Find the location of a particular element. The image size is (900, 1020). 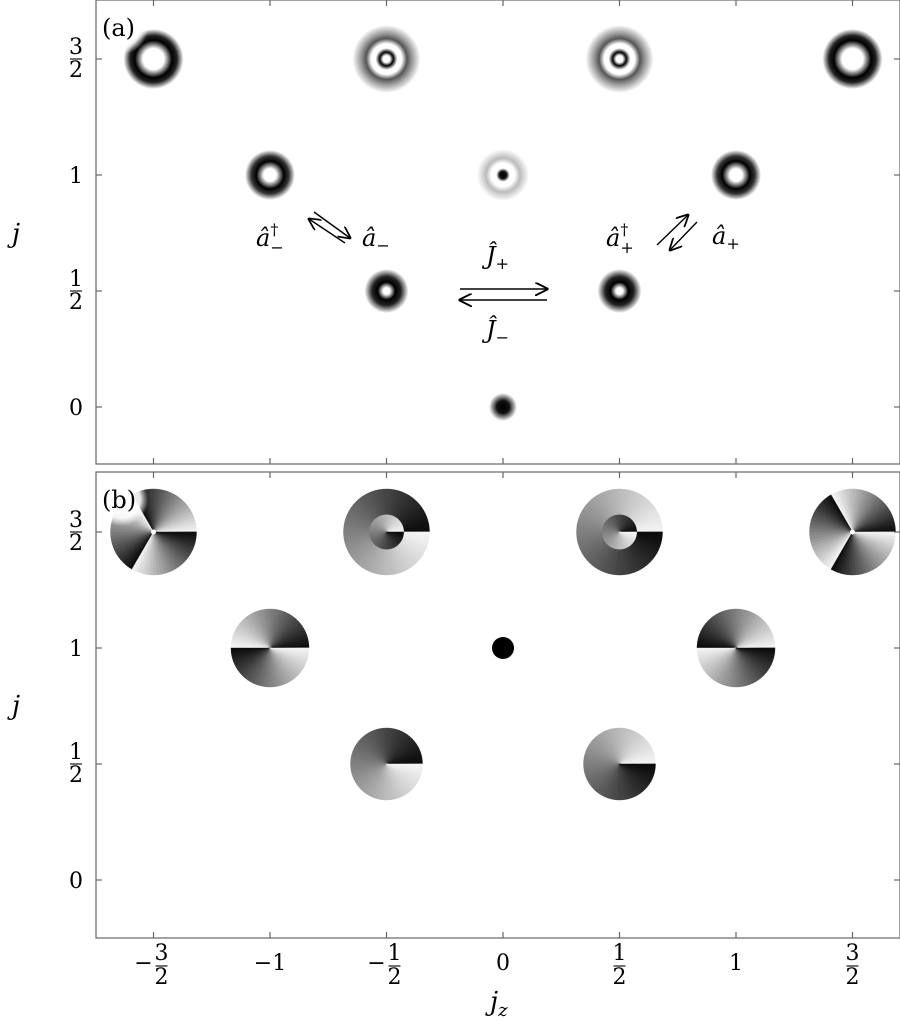

x-tick-label: 32 is located at coordinates (853, 965).